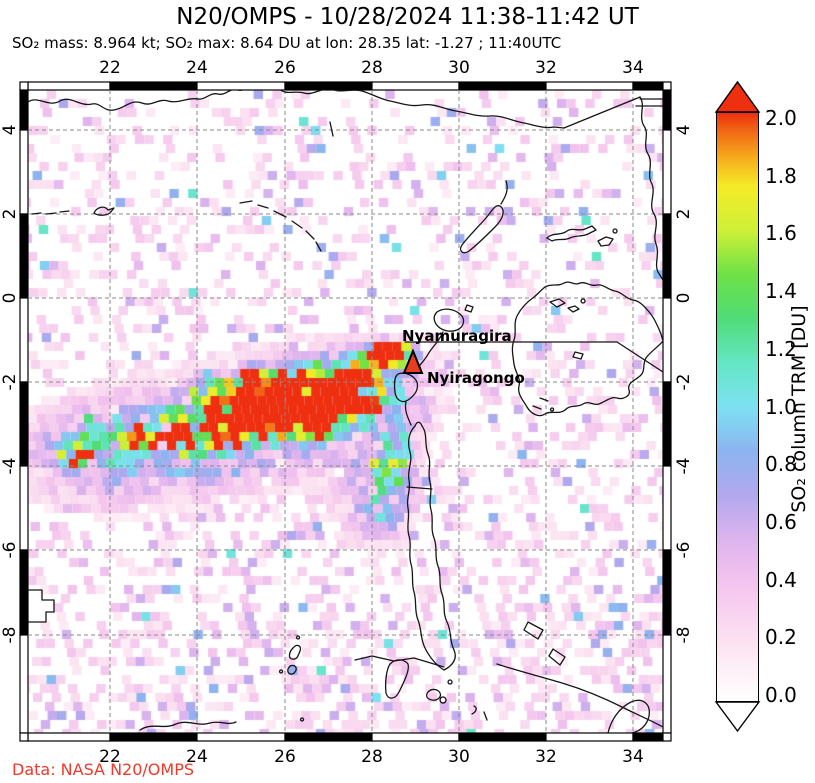  Describe the element at coordinates (684, 382) in the screenshot. I see `lat-tick-right--2: -2` at that location.